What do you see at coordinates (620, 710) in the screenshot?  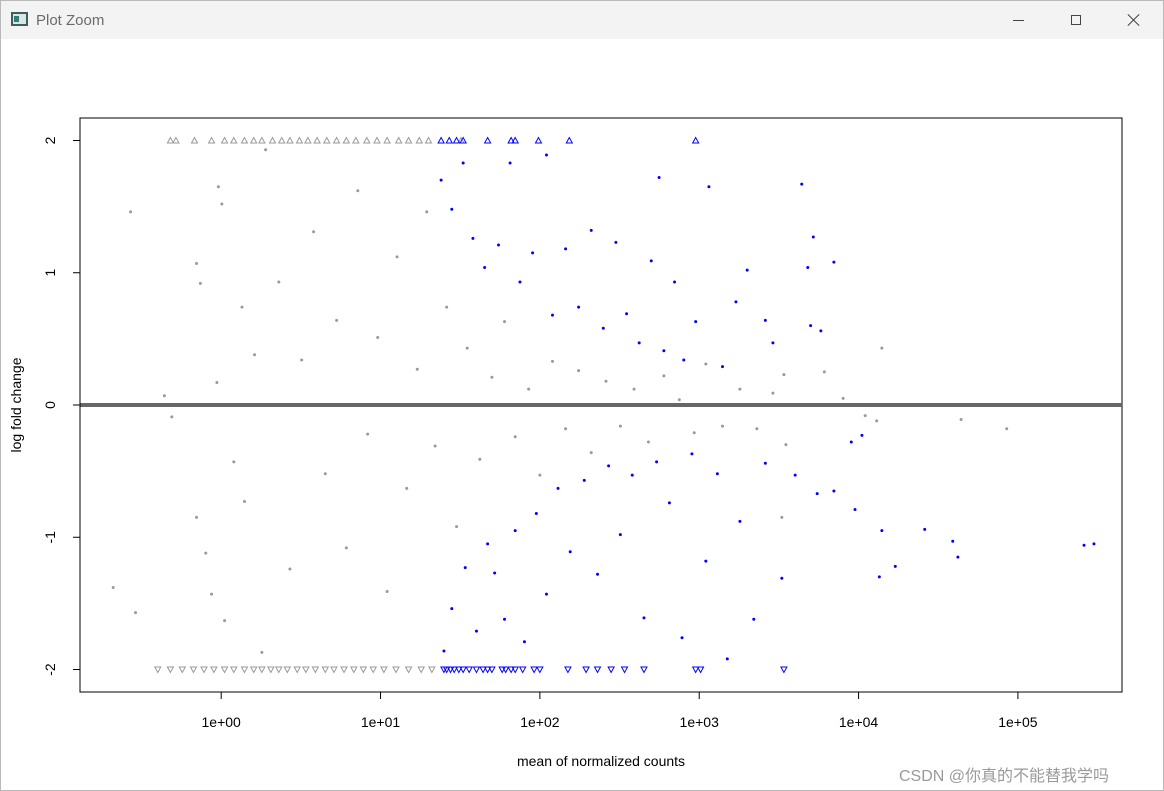 I see `x-axis: 1e+00 1e+01 1e+02 1e+03 1e+04 1e+05` at bounding box center [620, 710].